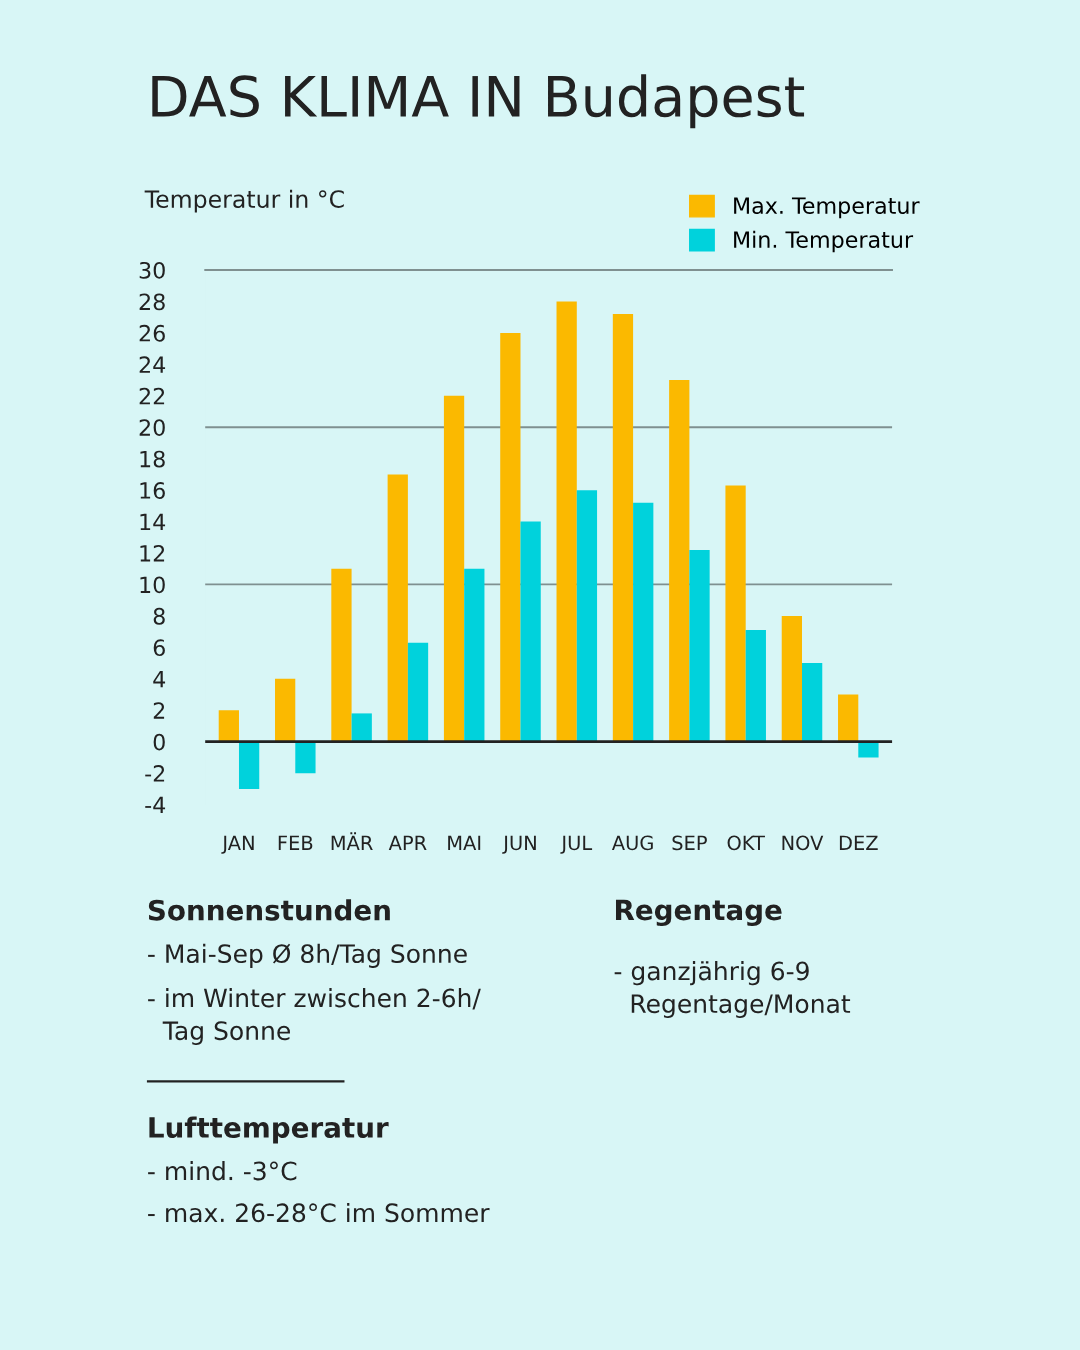 Image resolution: width=1080 pixels, height=1350 pixels. Describe the element at coordinates (519, 844) in the screenshot. I see `x-tick-label: JUN` at that location.